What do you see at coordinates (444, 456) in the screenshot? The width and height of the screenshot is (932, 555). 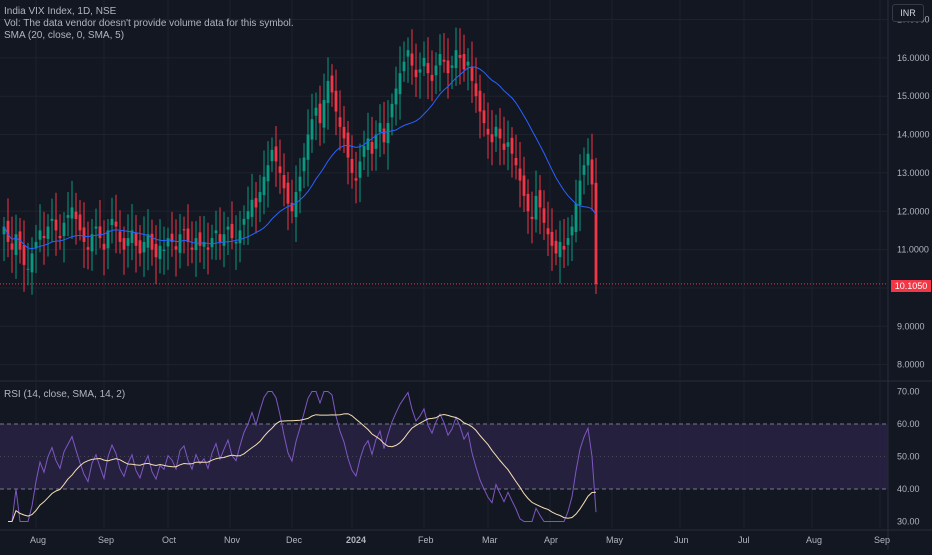 I see `rsi-band-layer` at bounding box center [444, 456].